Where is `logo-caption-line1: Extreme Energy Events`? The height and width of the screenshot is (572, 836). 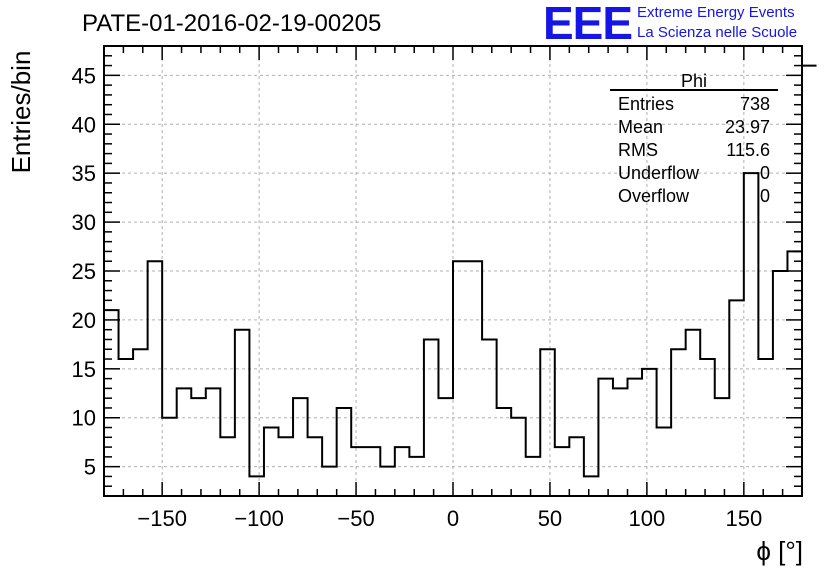
logo-caption-line1: Extreme Energy Events is located at coordinates (716, 12).